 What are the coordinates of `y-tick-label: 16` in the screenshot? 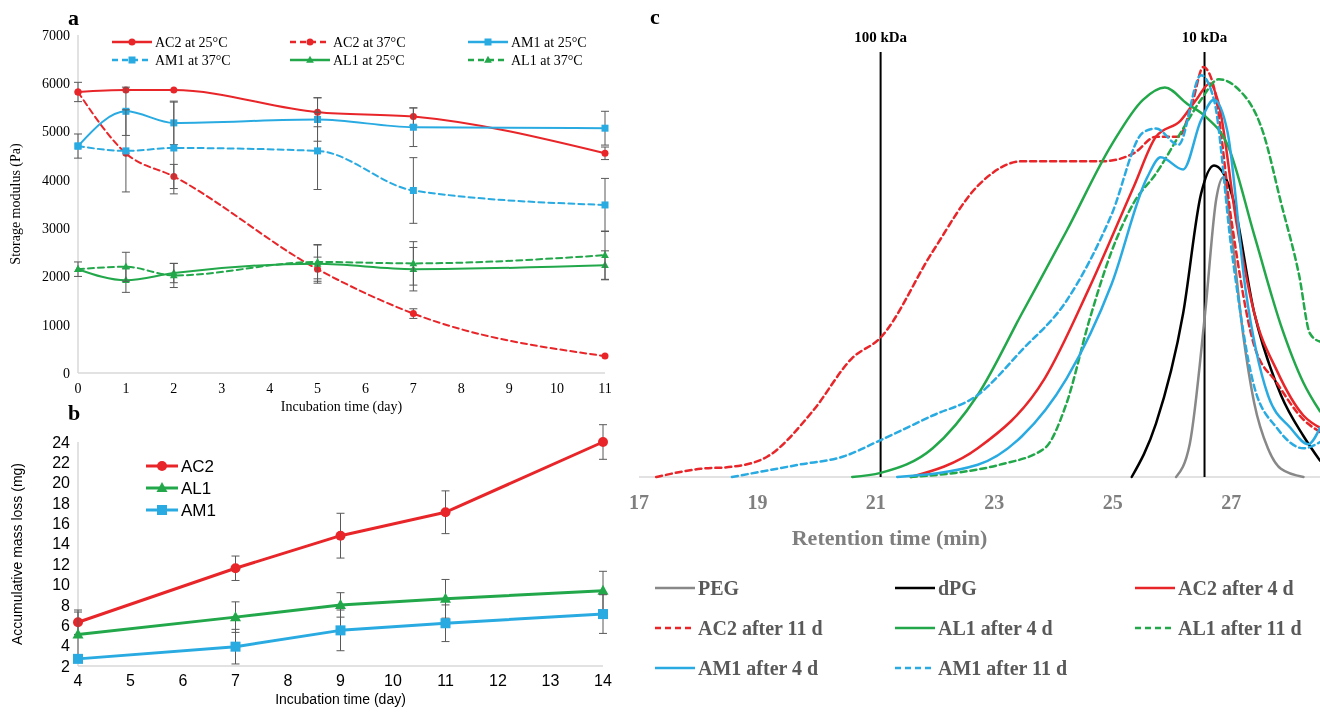 It's located at (61, 524).